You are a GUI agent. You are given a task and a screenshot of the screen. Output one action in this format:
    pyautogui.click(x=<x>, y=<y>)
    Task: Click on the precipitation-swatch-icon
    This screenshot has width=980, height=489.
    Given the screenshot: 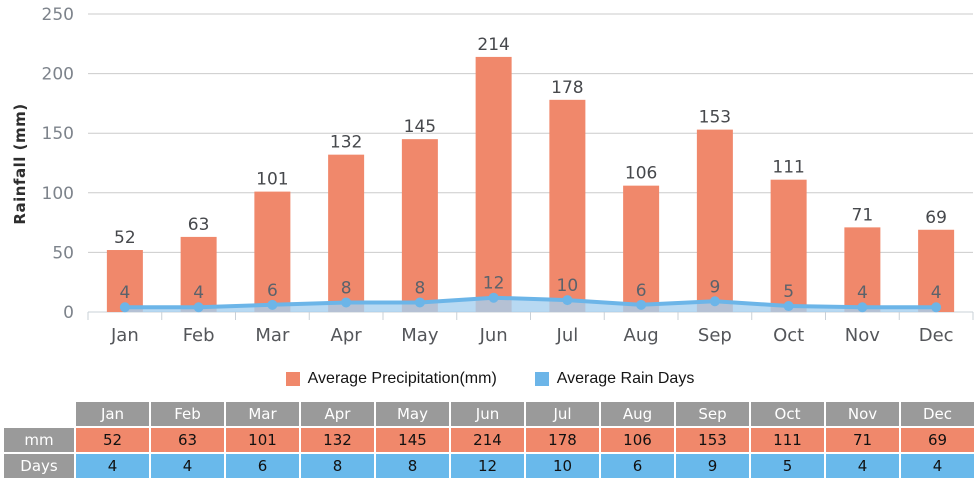 What is the action you would take?
    pyautogui.click(x=292, y=379)
    